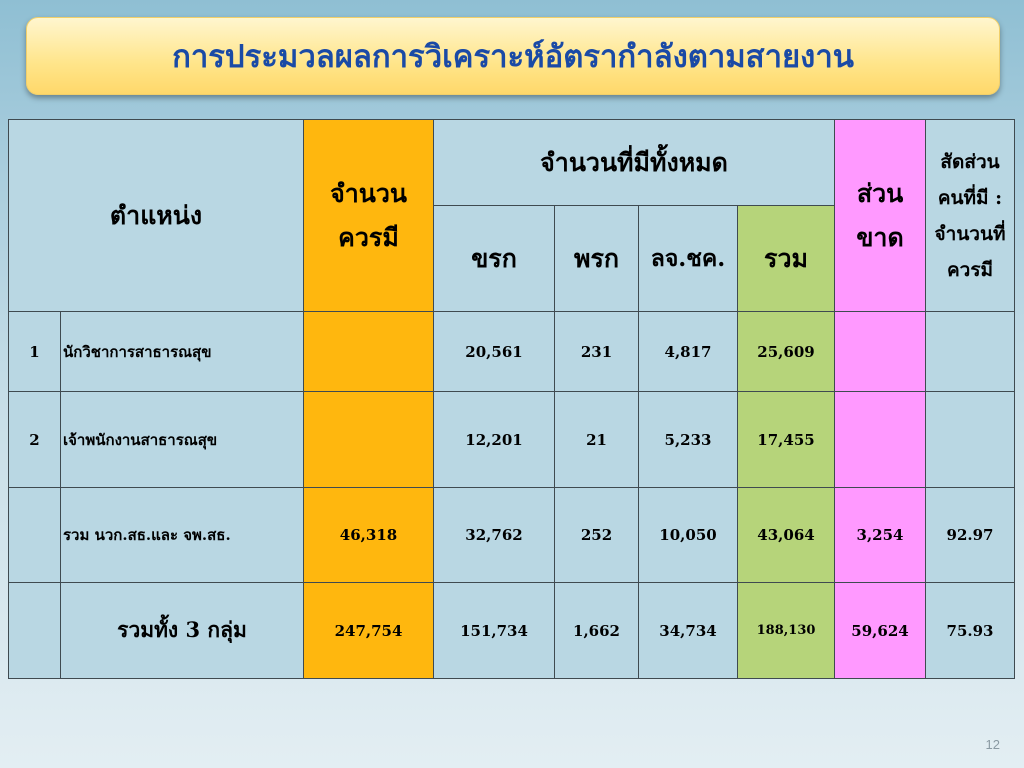  What do you see at coordinates (880, 535) in the screenshot?
I see `cell-shortage: 3,254` at bounding box center [880, 535].